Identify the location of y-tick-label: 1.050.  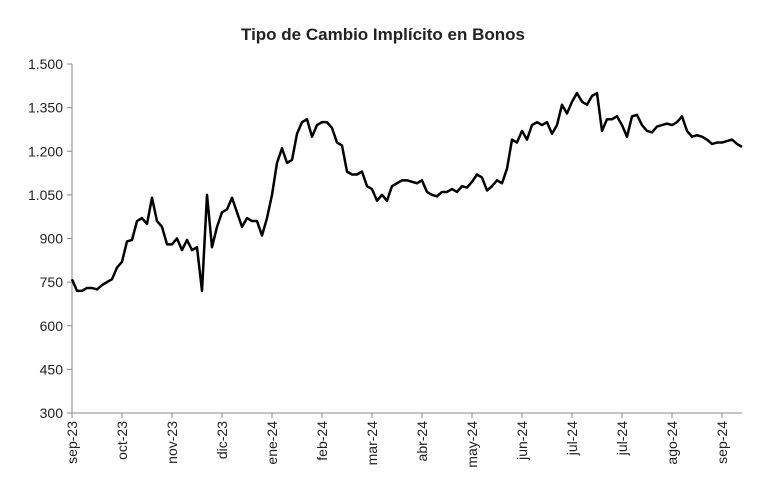
(45, 195).